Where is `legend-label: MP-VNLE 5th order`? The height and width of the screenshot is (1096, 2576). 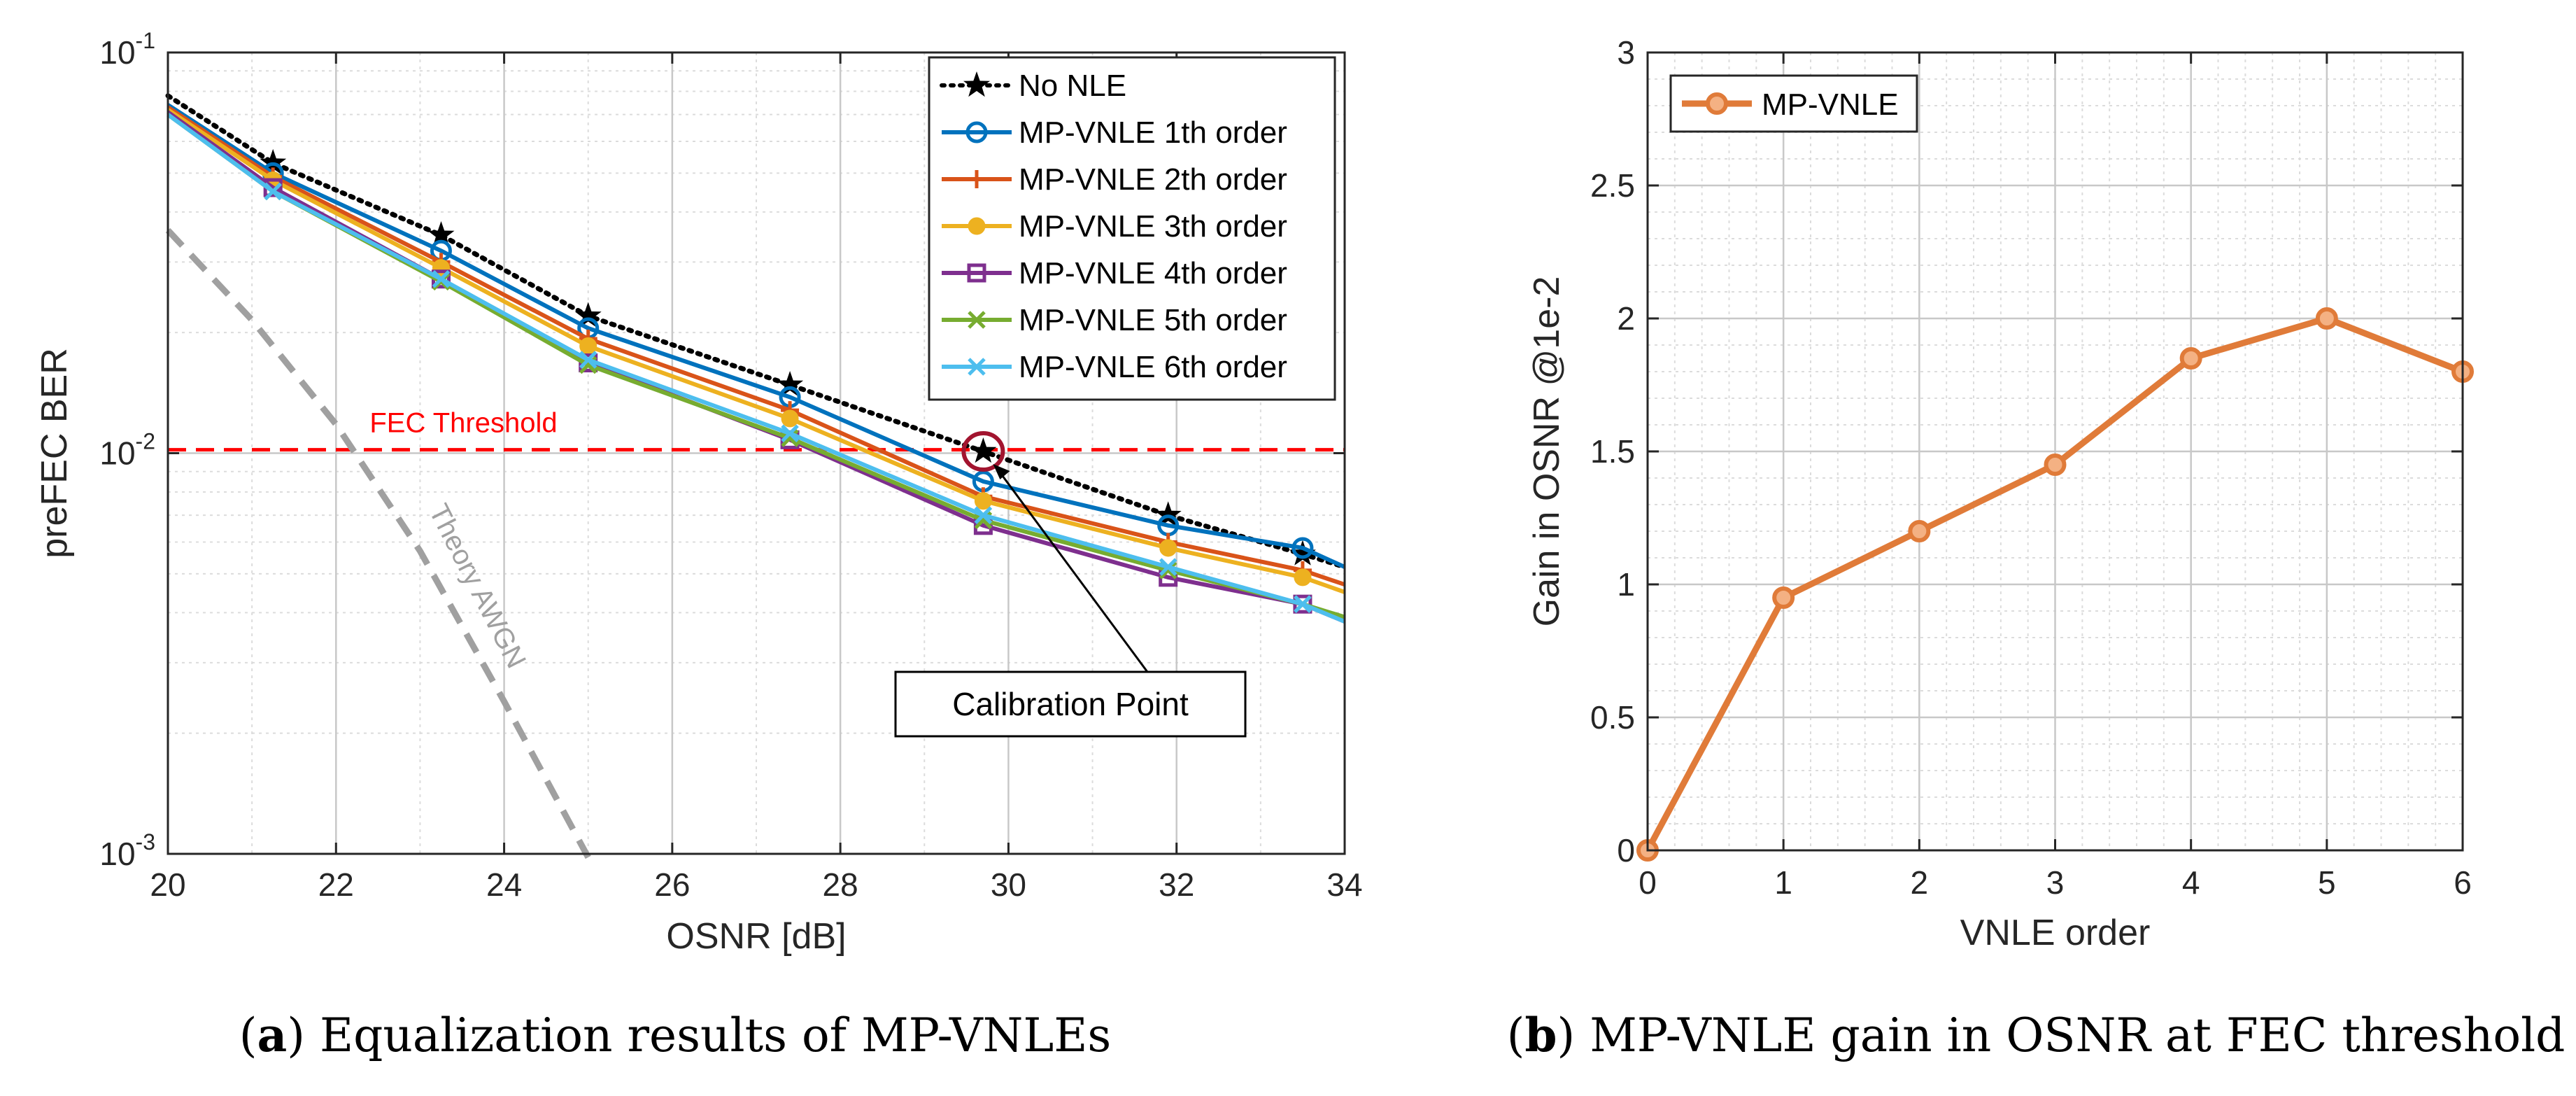 legend-label: MP-VNLE 5th order is located at coordinates (1153, 320).